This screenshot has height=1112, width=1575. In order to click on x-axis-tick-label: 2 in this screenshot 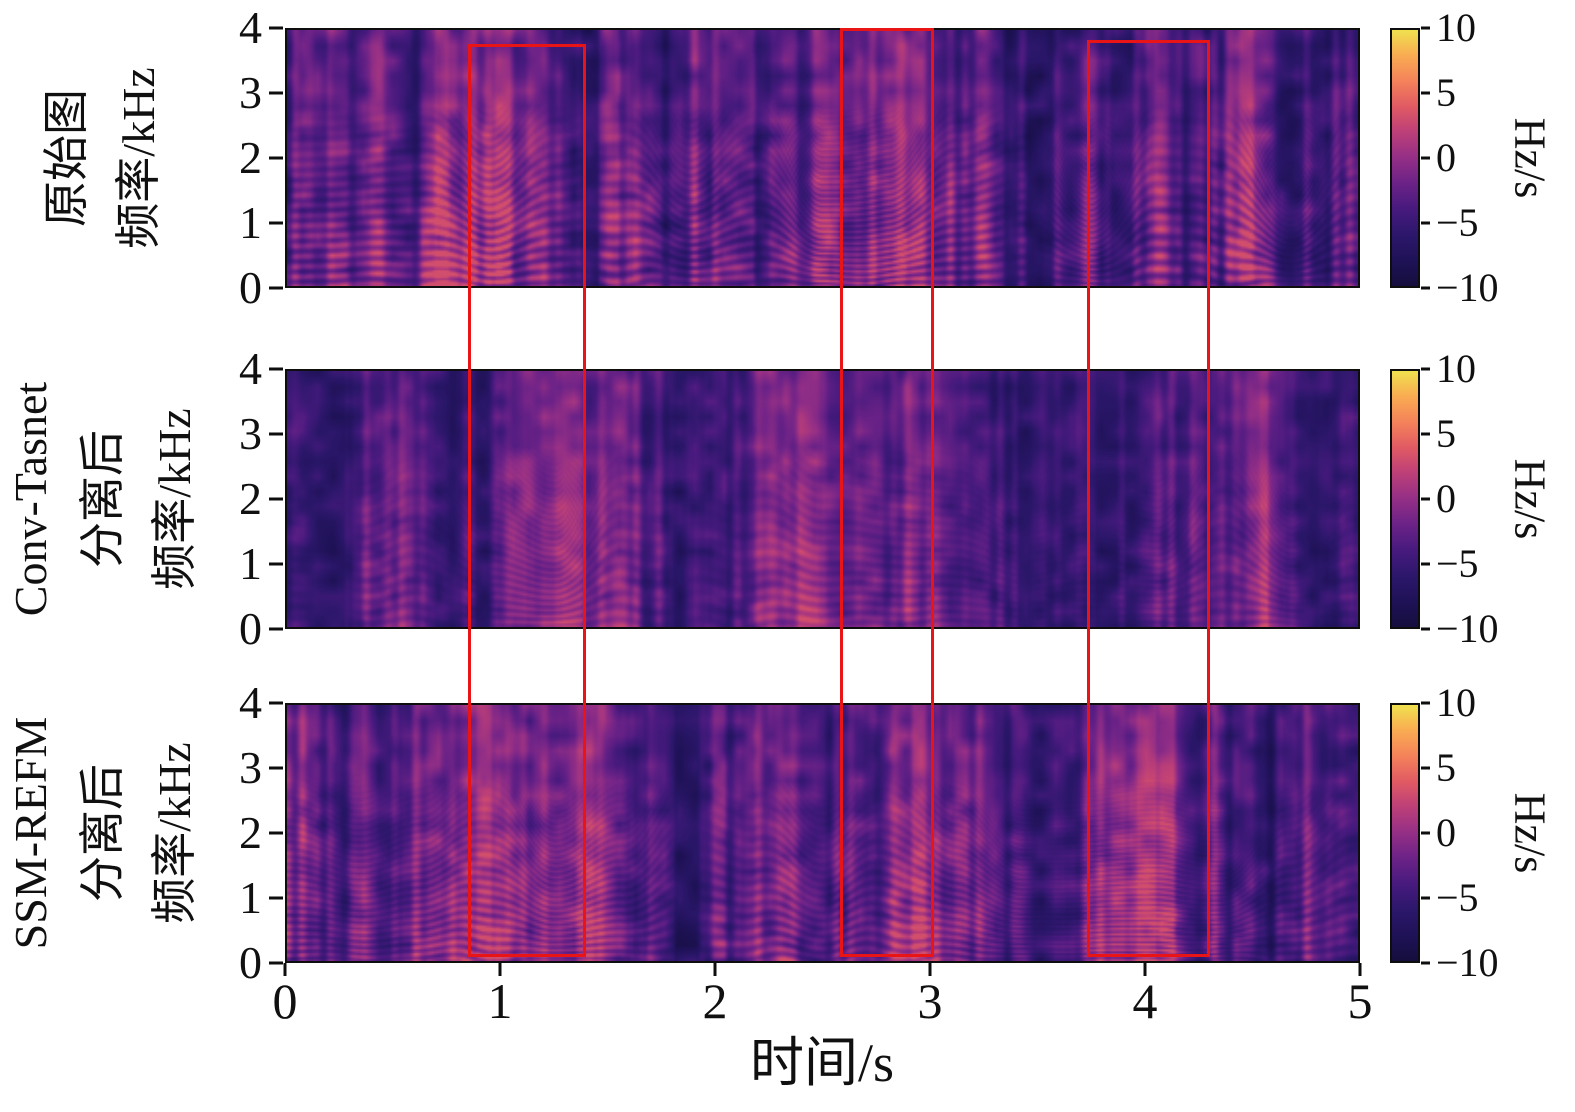, I will do `click(715, 1001)`.